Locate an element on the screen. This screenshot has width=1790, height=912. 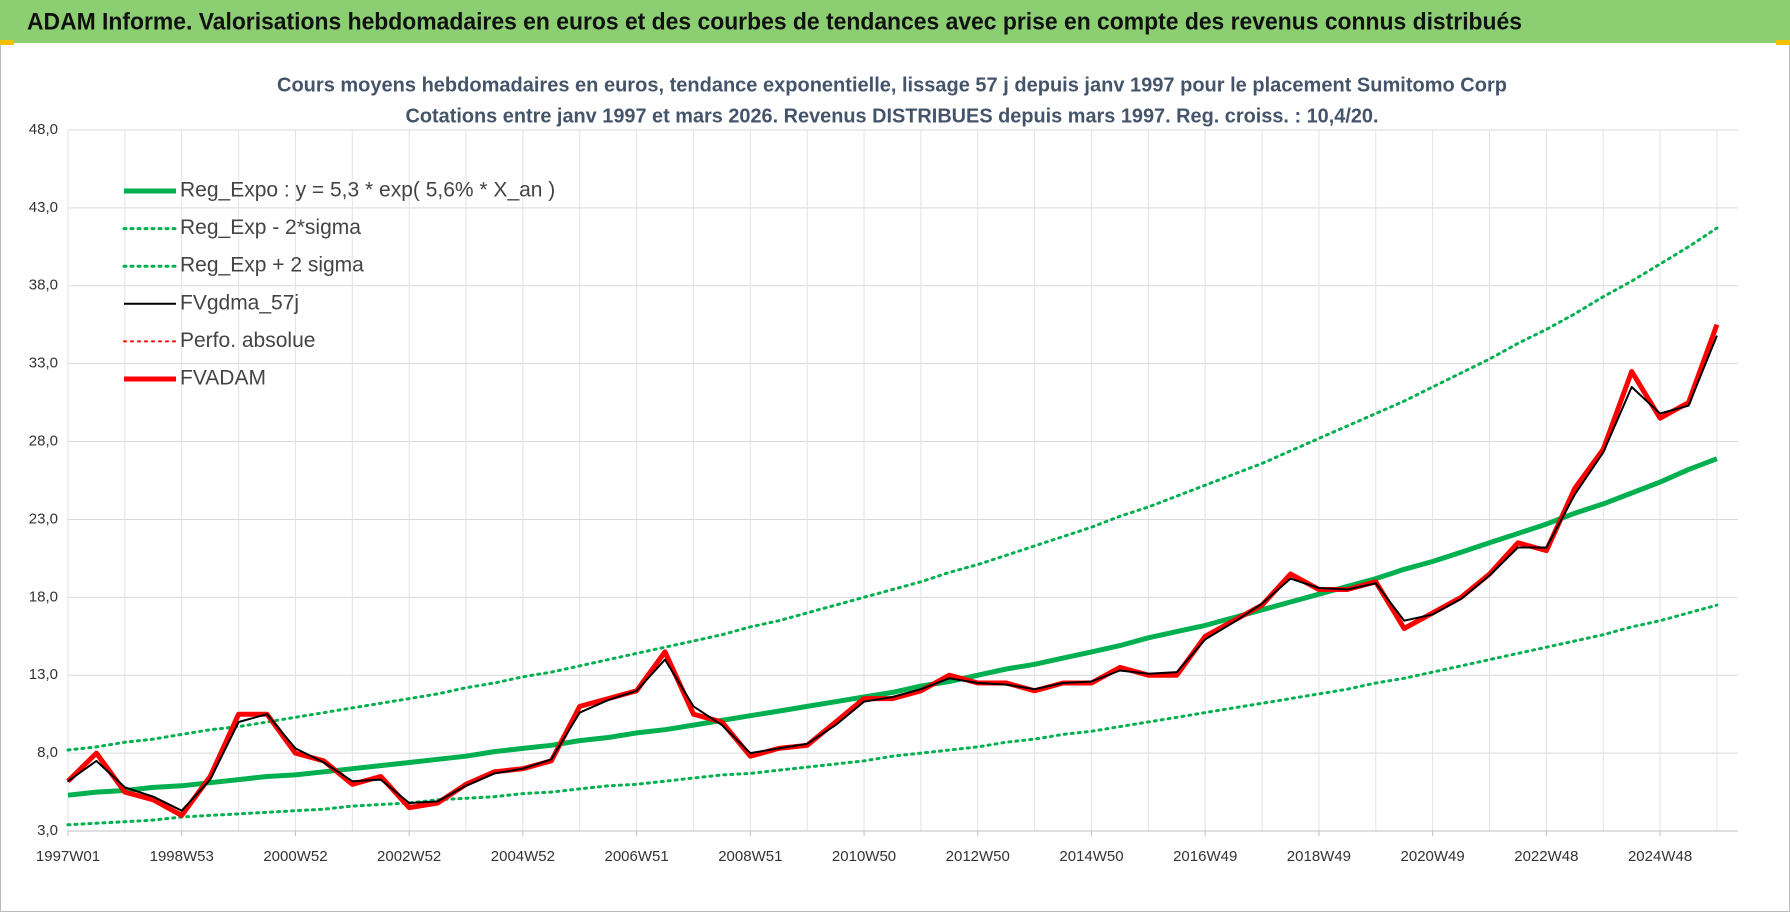
x-tick-label: 2024W48 is located at coordinates (1660, 856).